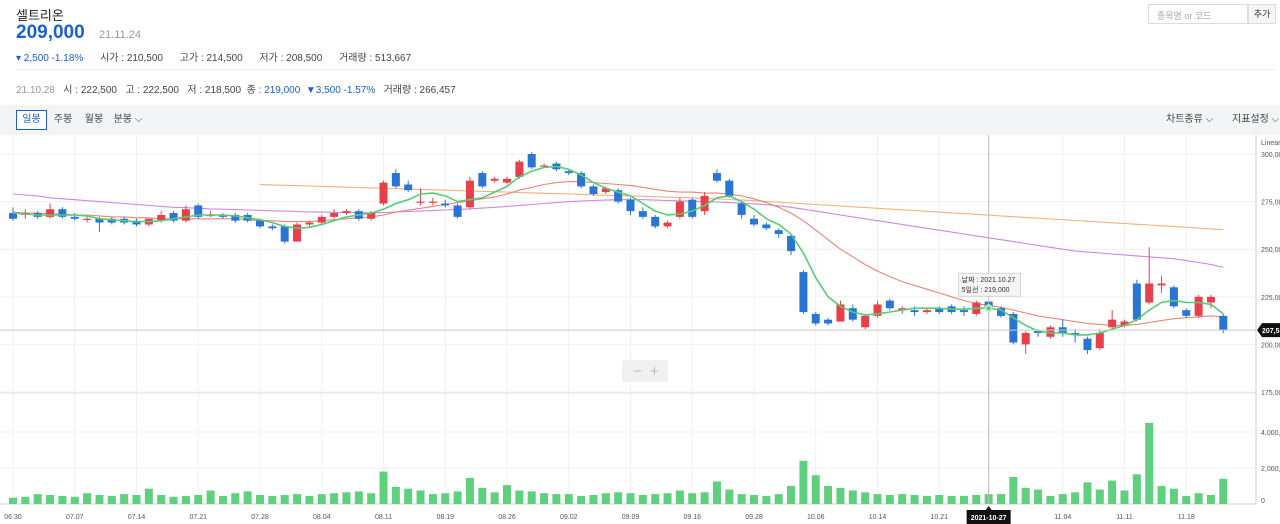  Describe the element at coordinates (211, 58) in the screenshot. I see `high-price: 고가 : 214,500` at that location.